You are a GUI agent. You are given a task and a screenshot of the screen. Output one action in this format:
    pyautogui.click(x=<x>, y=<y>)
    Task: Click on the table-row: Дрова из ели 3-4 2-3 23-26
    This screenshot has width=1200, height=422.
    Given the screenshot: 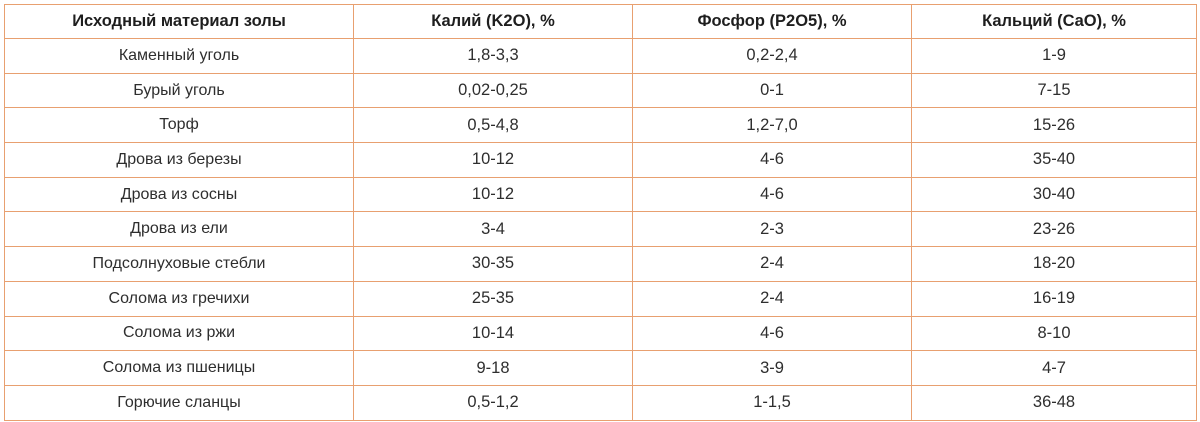 What is the action you would take?
    pyautogui.click(x=600, y=229)
    